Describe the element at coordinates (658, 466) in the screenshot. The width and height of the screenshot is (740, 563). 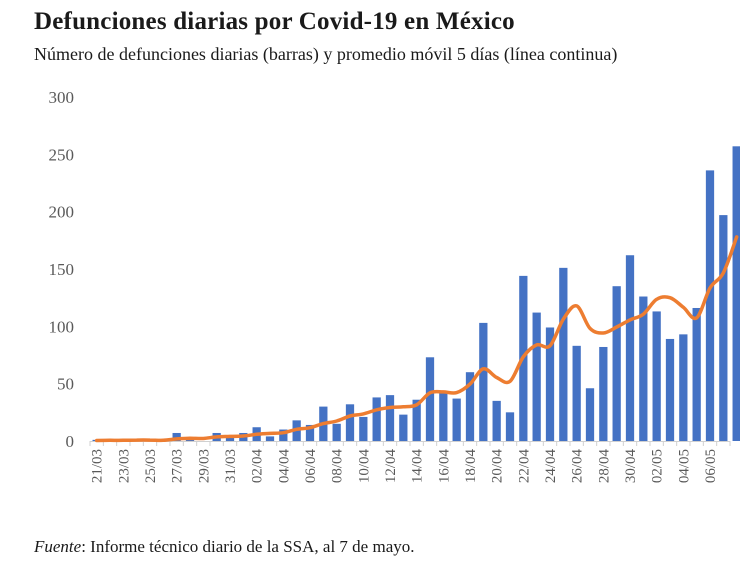
I see `x-tick-label: 02/05` at that location.